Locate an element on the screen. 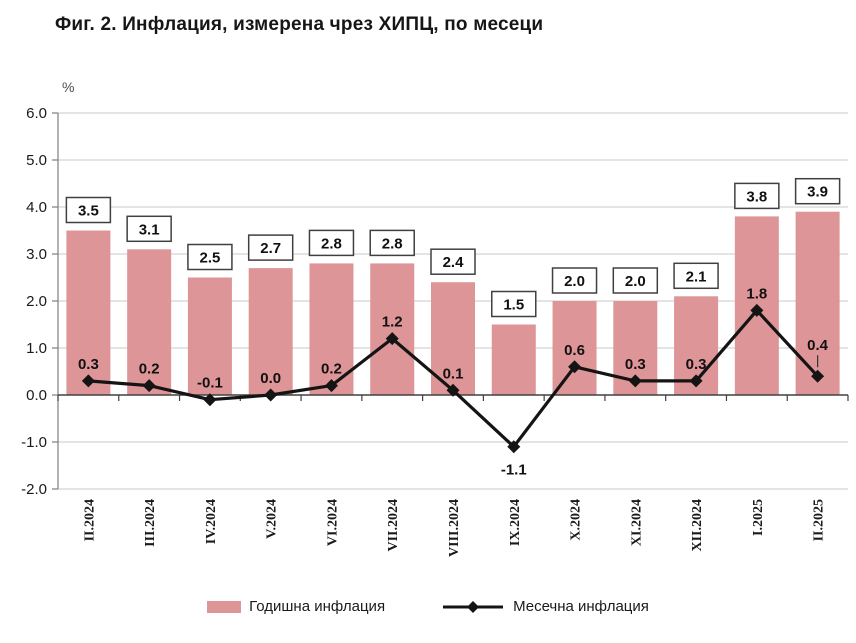 The width and height of the screenshot is (856, 643). bar-X.2024 is located at coordinates (574, 348).